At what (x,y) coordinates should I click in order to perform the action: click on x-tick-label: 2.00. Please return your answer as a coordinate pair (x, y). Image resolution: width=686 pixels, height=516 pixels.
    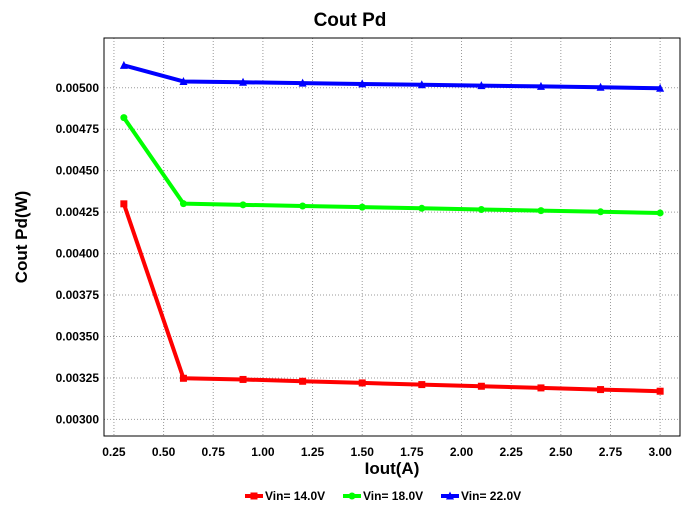
    Looking at the image, I should click on (462, 452).